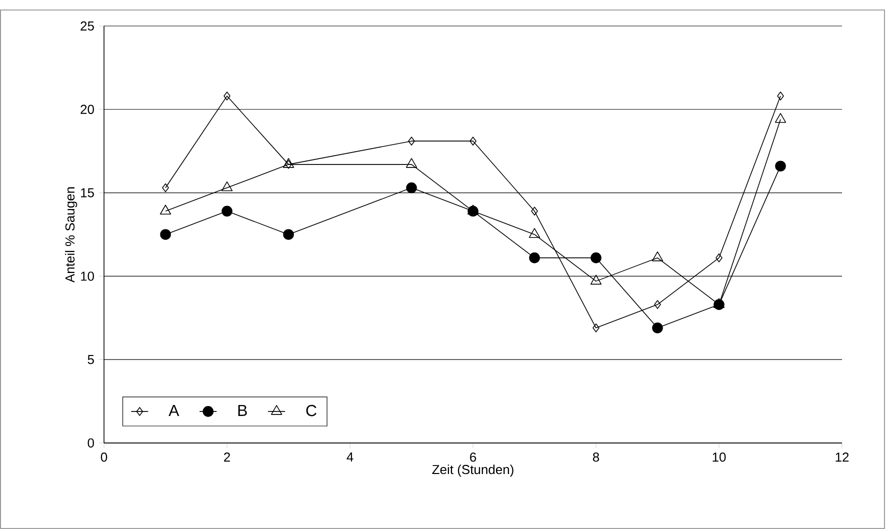  Describe the element at coordinates (87, 109) in the screenshot. I see `y-tick-label: 20` at that location.